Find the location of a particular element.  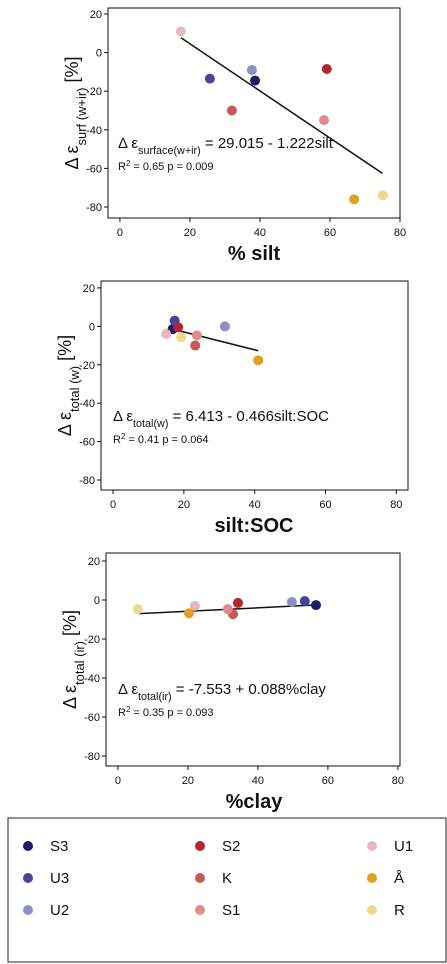

legend-label: S1 is located at coordinates (231, 910).